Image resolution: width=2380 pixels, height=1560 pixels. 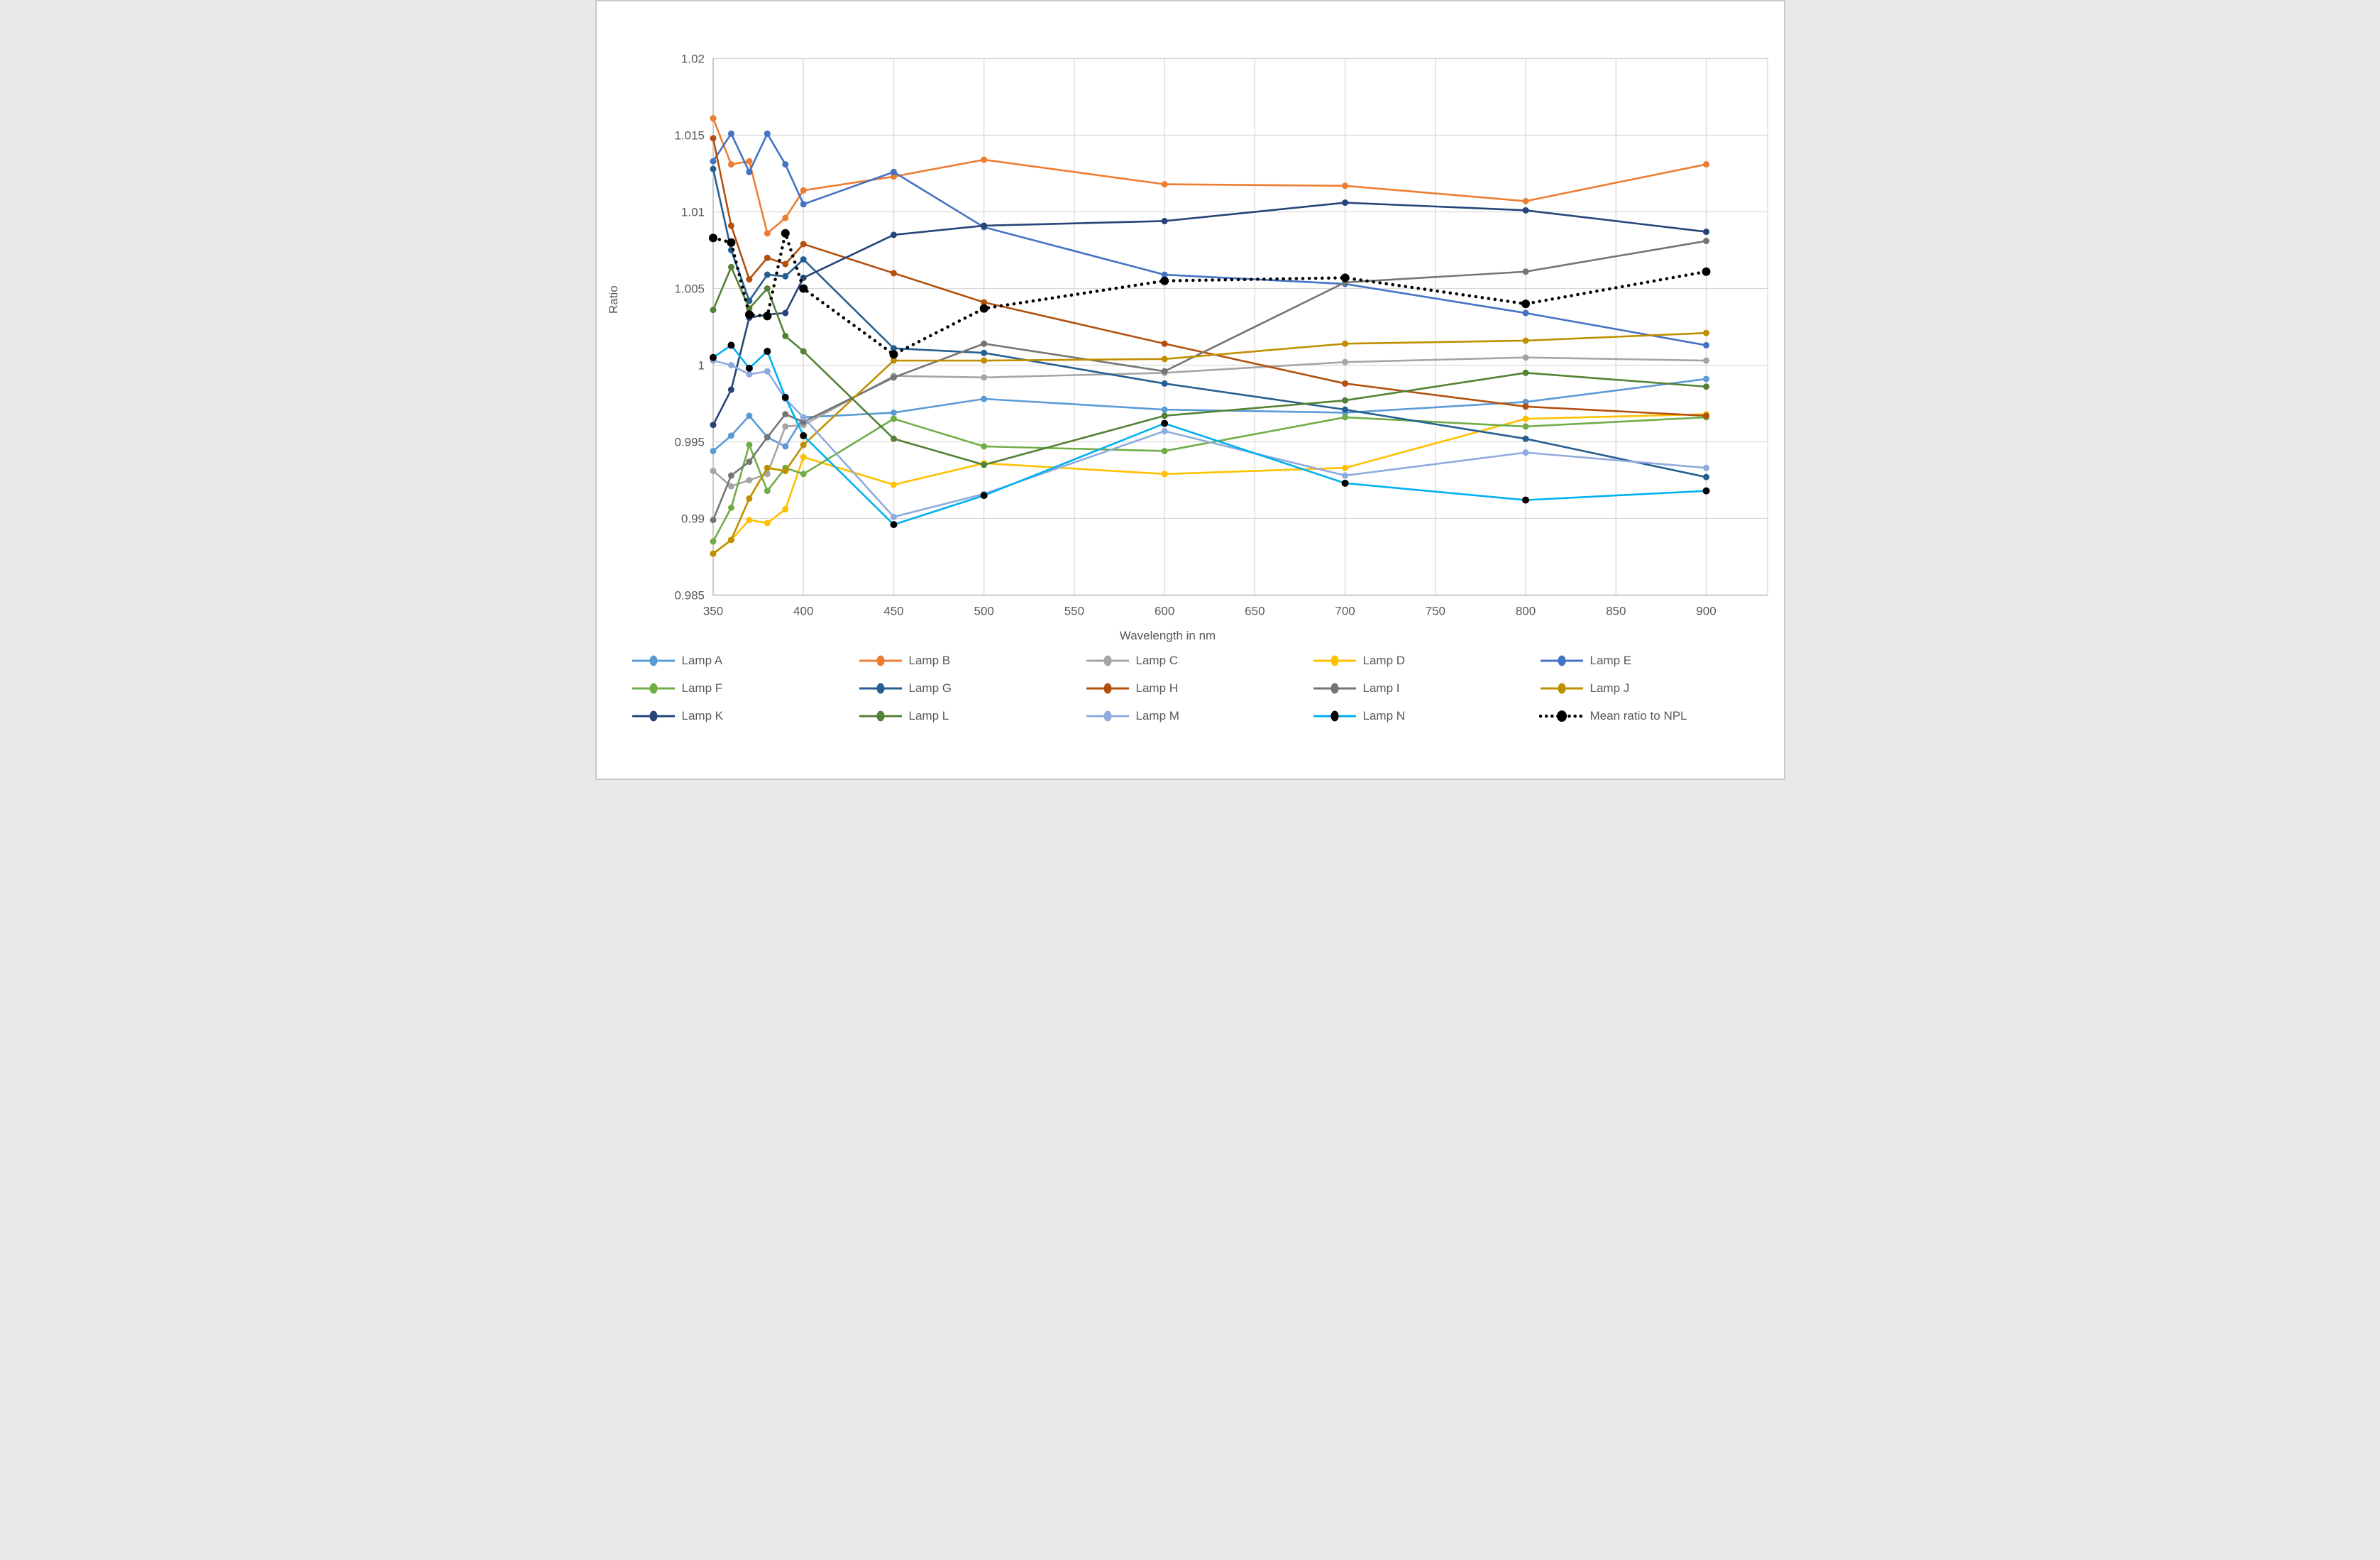 I want to click on series-line-mean-ratio-to-npl, so click(x=1210, y=292).